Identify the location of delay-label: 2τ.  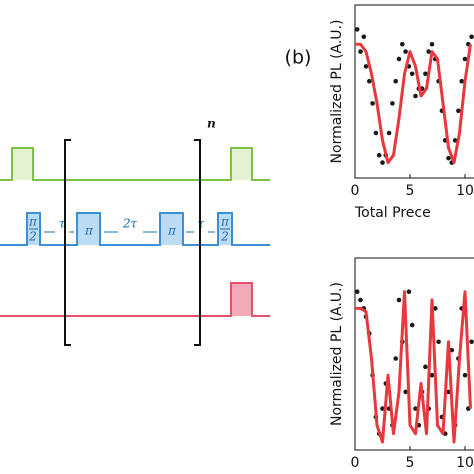
(130, 224).